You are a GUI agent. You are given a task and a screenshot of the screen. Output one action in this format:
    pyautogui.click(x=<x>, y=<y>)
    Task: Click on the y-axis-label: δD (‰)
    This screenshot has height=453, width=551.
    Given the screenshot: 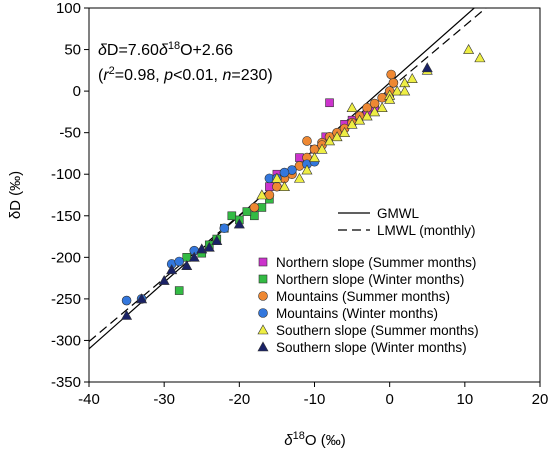 What is the action you would take?
    pyautogui.click(x=15, y=195)
    